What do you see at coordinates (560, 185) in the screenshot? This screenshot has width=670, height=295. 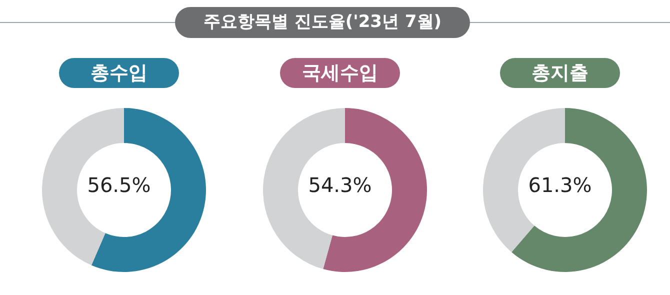 I see `text: 61.3%` at bounding box center [560, 185].